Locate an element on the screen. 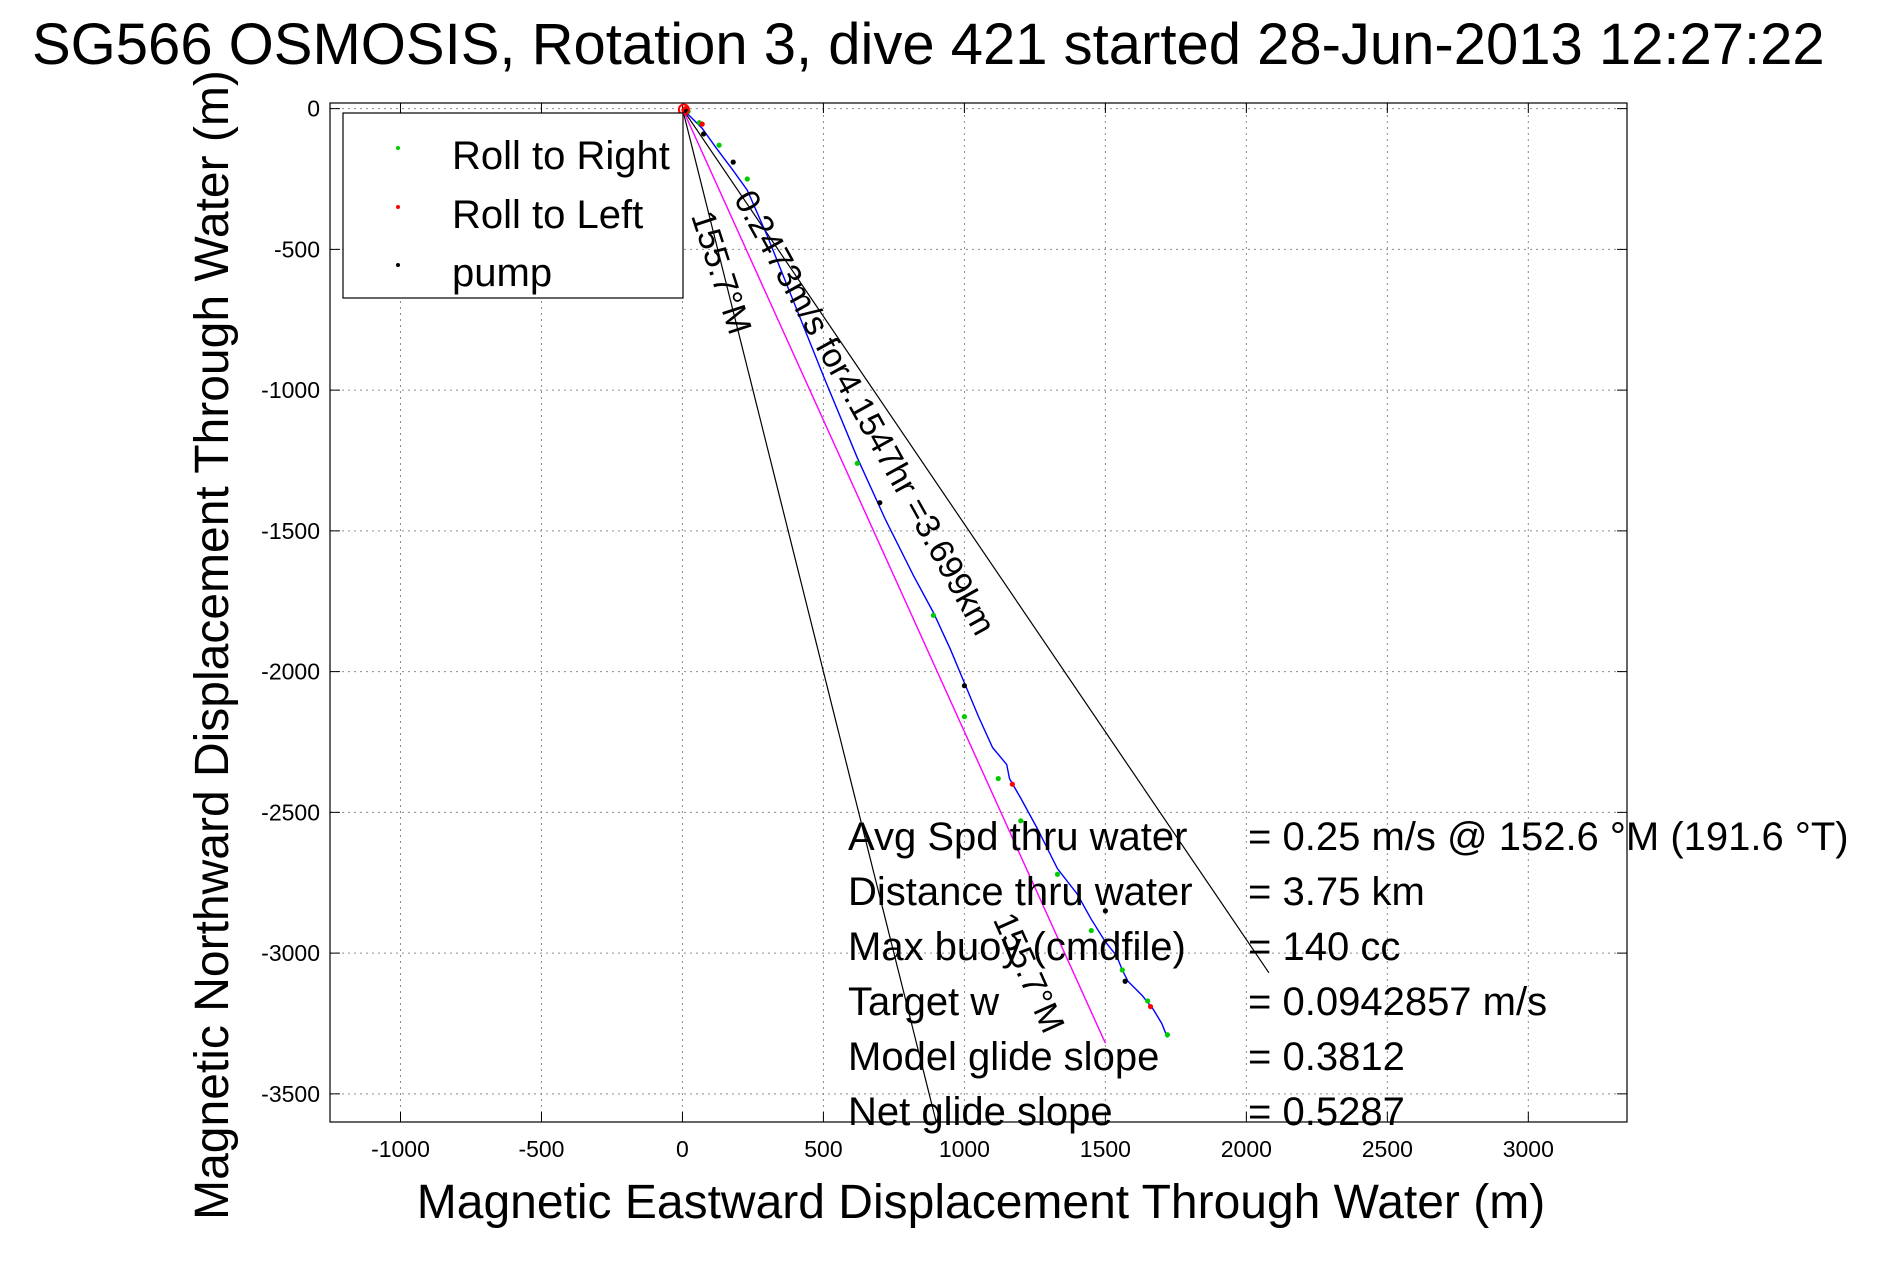 This screenshot has width=1891, height=1262. annotation-1: 0.2473m/s for4.1547hr =3.699km is located at coordinates (864, 412).